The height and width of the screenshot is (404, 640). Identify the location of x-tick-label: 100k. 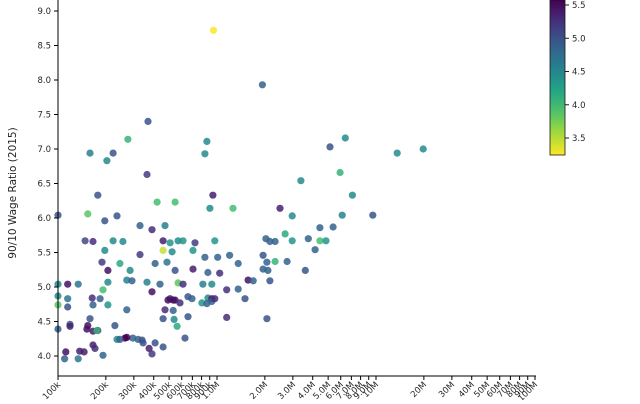
(52, 390).